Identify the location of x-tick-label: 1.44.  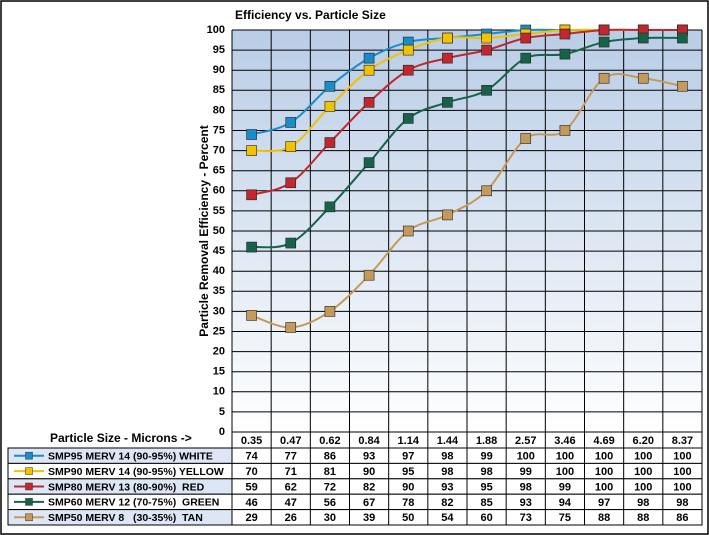
(448, 441).